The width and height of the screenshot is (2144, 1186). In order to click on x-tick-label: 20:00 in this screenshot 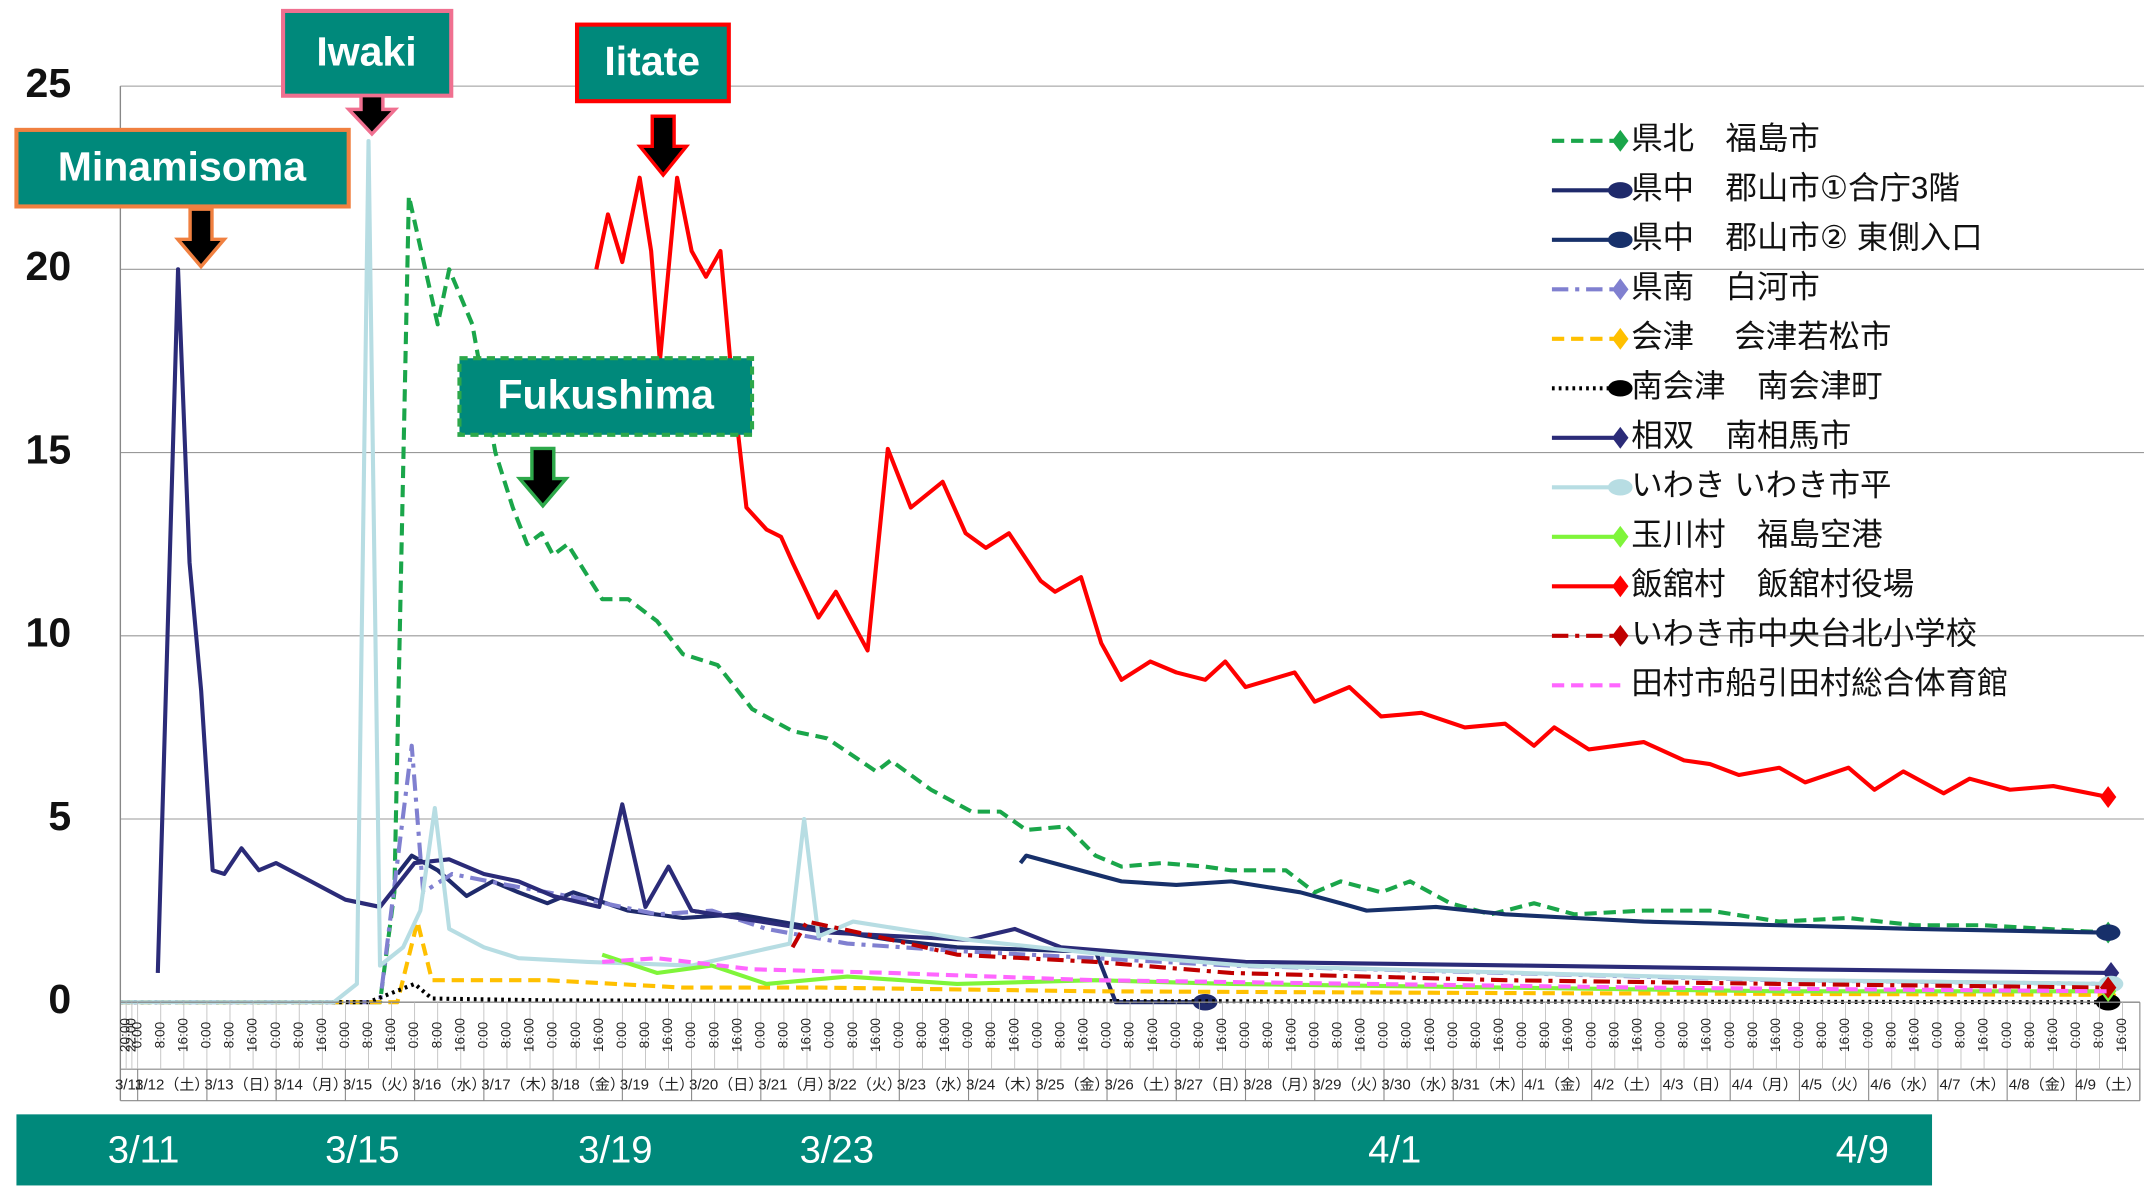, I will do `click(125, 1035)`.